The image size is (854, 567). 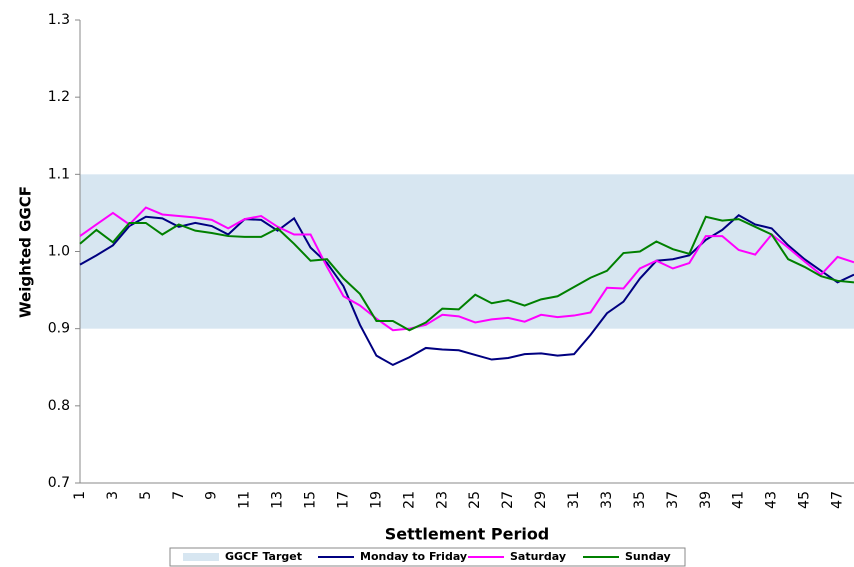 What do you see at coordinates (146, 495) in the screenshot?
I see `x-tick-label: 5` at bounding box center [146, 495].